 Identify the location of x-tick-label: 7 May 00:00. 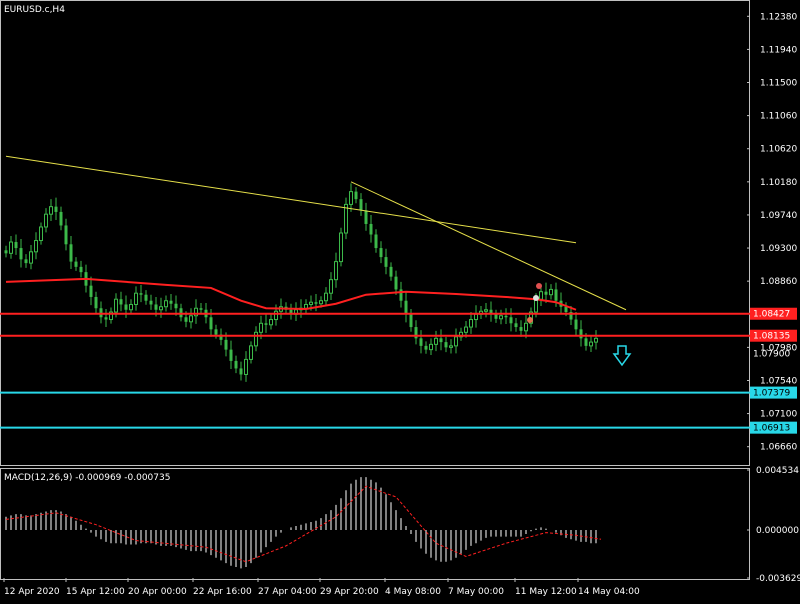
(476, 592).